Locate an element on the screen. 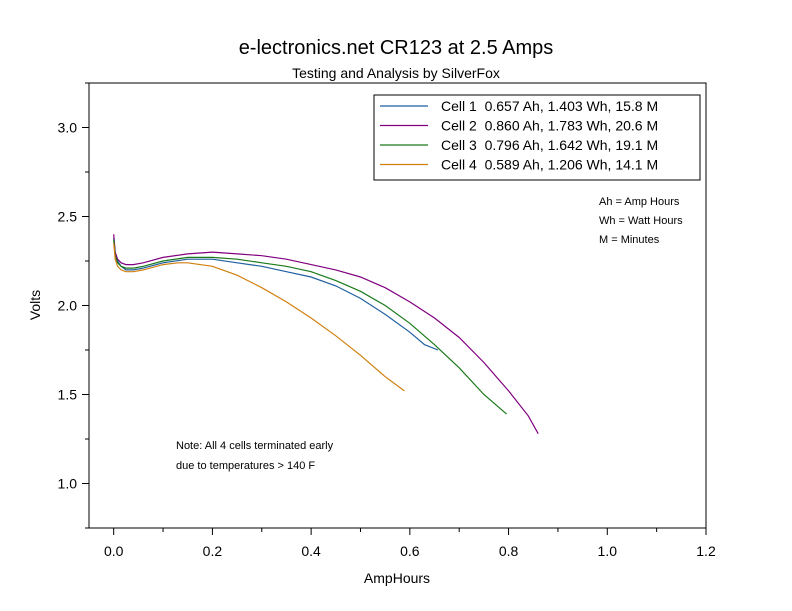 This screenshot has width=792, height=611. legend-box is located at coordinates (537, 137).